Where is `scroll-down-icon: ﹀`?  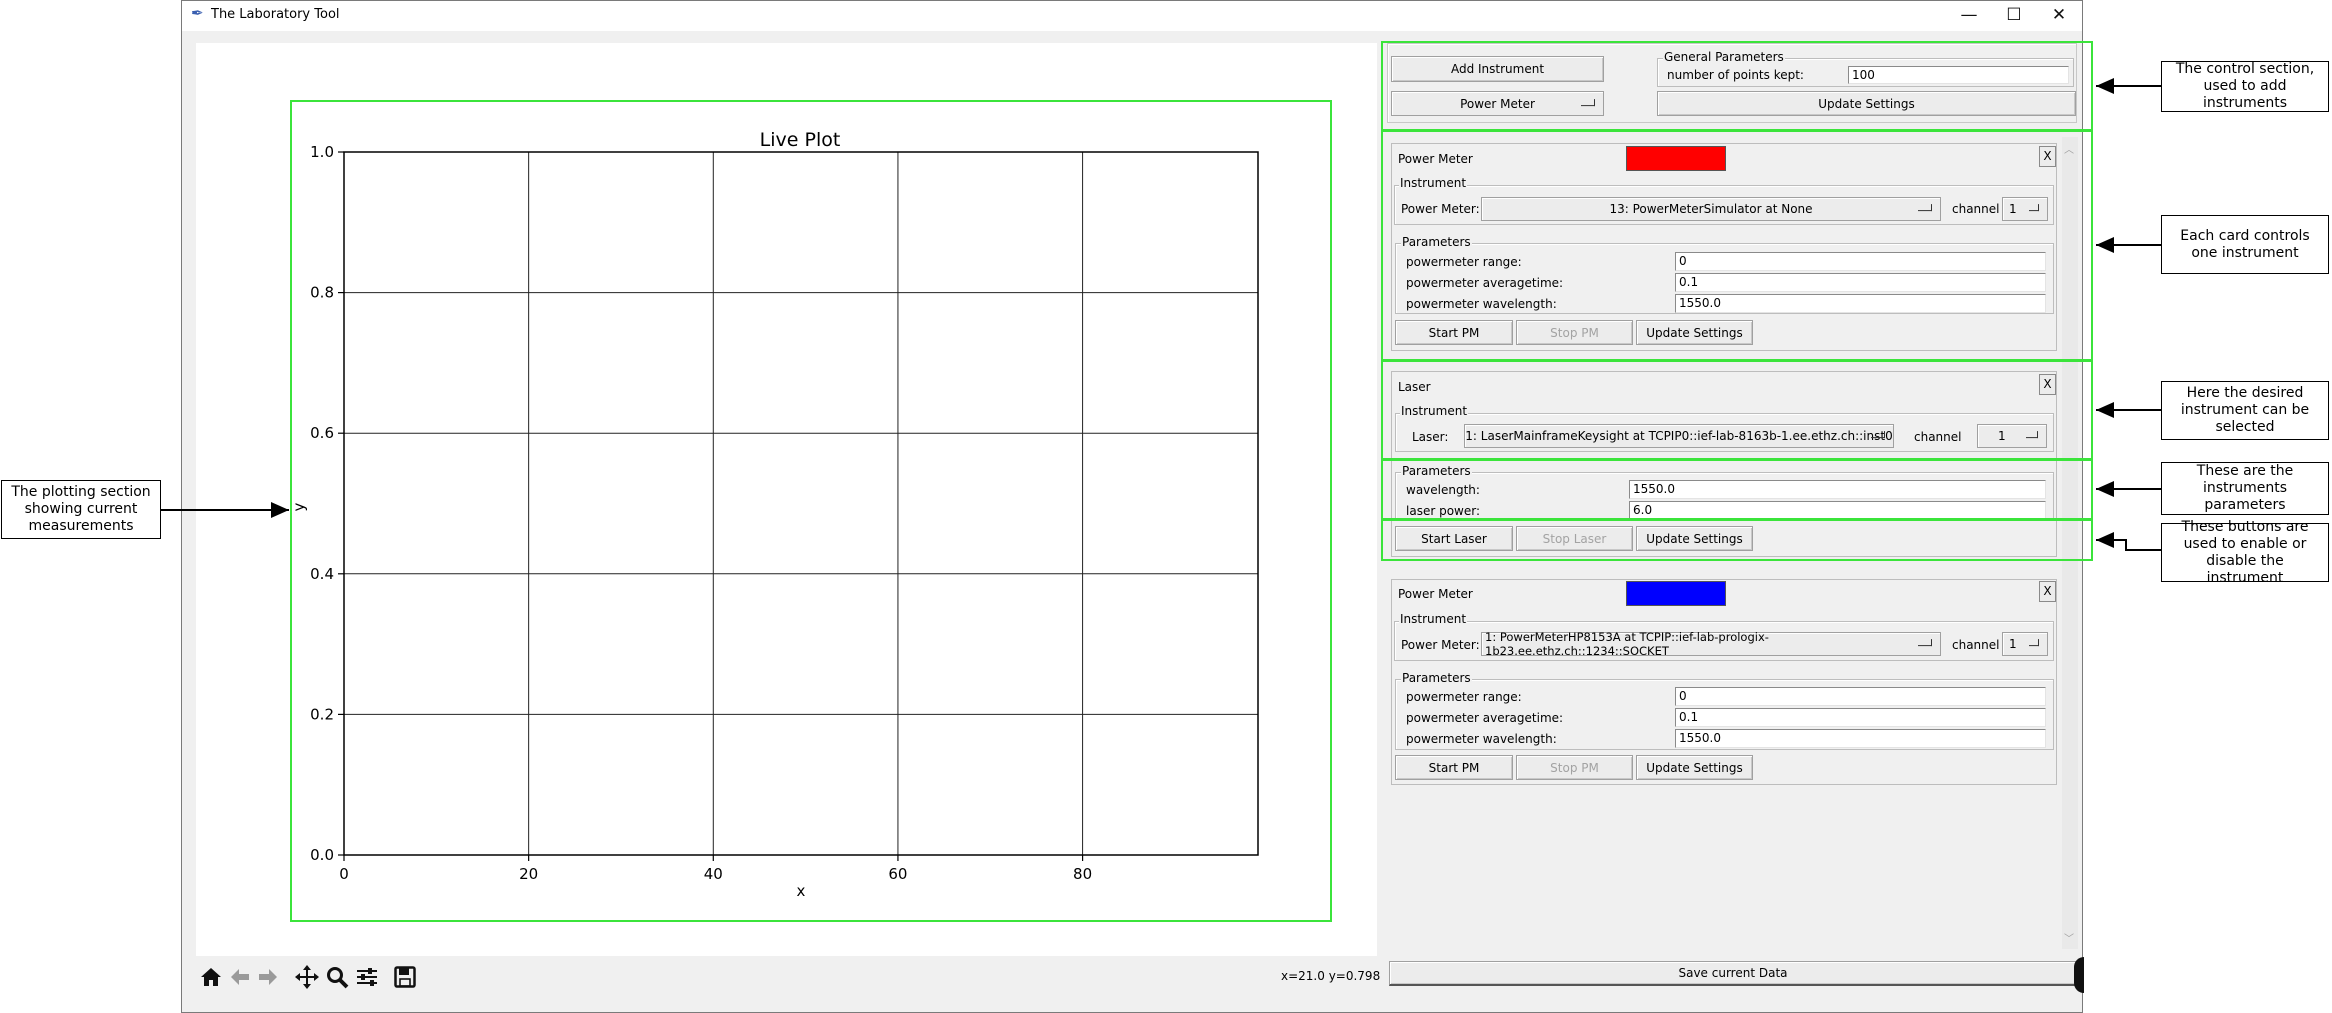
scroll-down-icon: ﹀ is located at coordinates (2069, 939).